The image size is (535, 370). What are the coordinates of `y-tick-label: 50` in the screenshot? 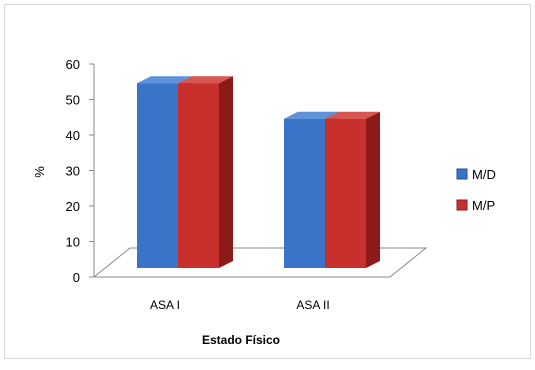 It's located at (73, 100).